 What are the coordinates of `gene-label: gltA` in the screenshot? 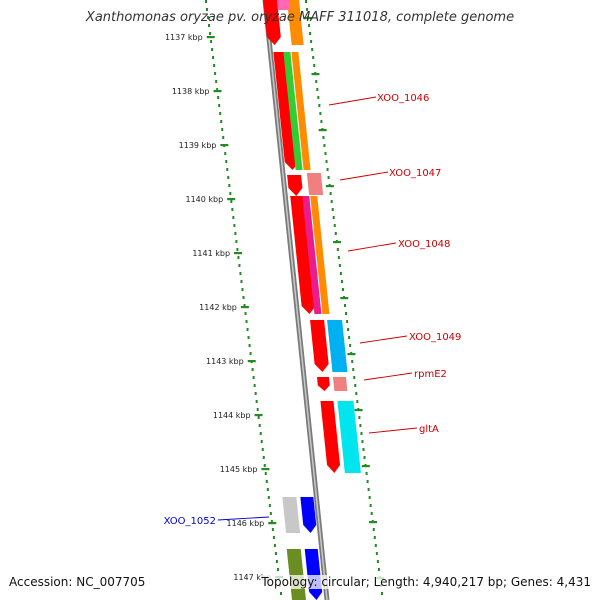 It's located at (429, 429).